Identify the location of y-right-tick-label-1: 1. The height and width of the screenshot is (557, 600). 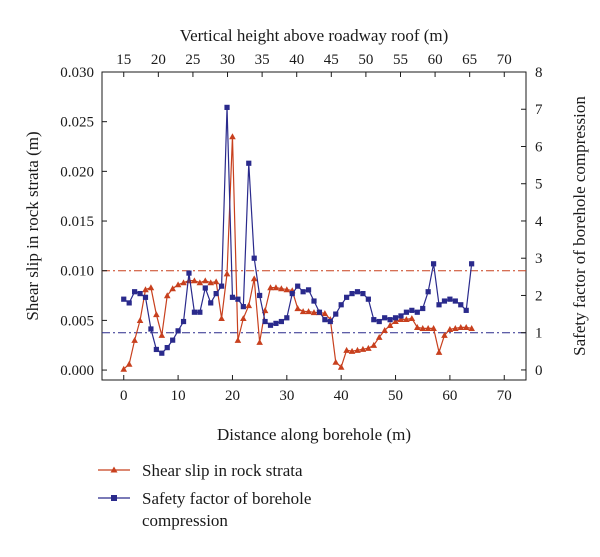
(539, 334).